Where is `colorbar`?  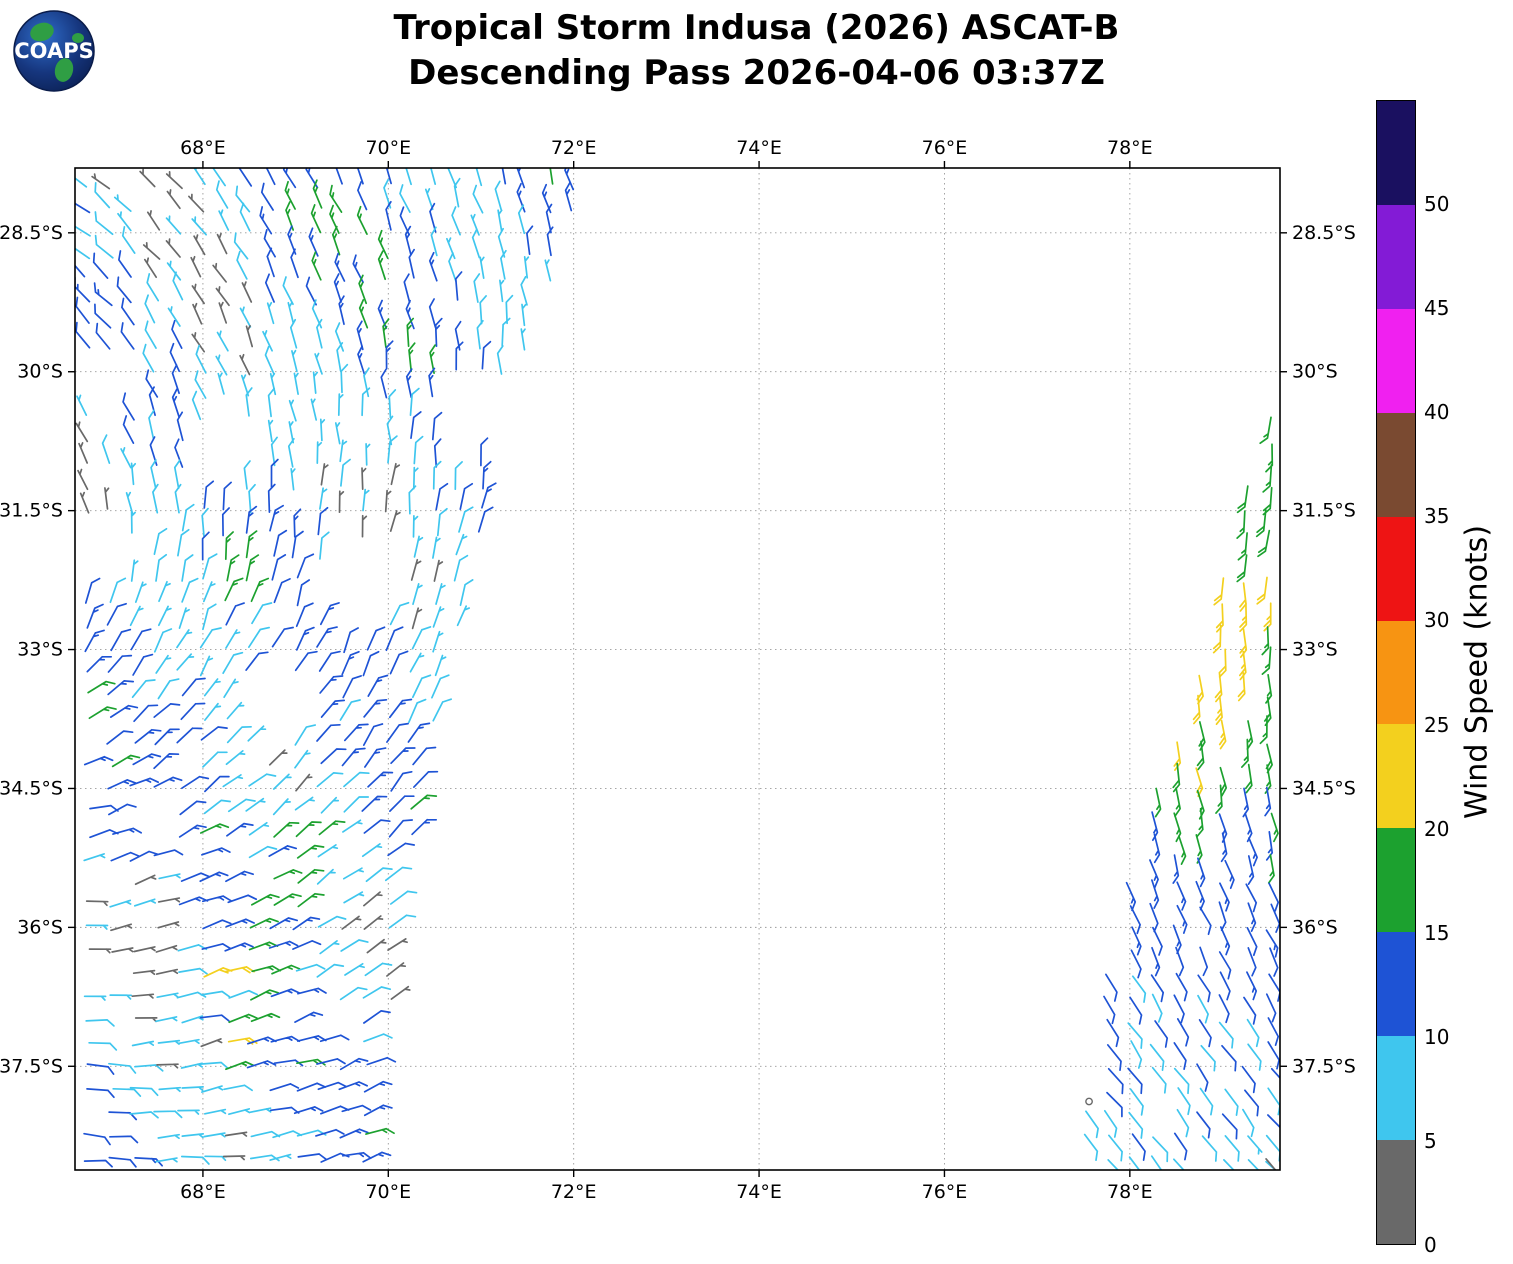 colorbar is located at coordinates (1396, 672).